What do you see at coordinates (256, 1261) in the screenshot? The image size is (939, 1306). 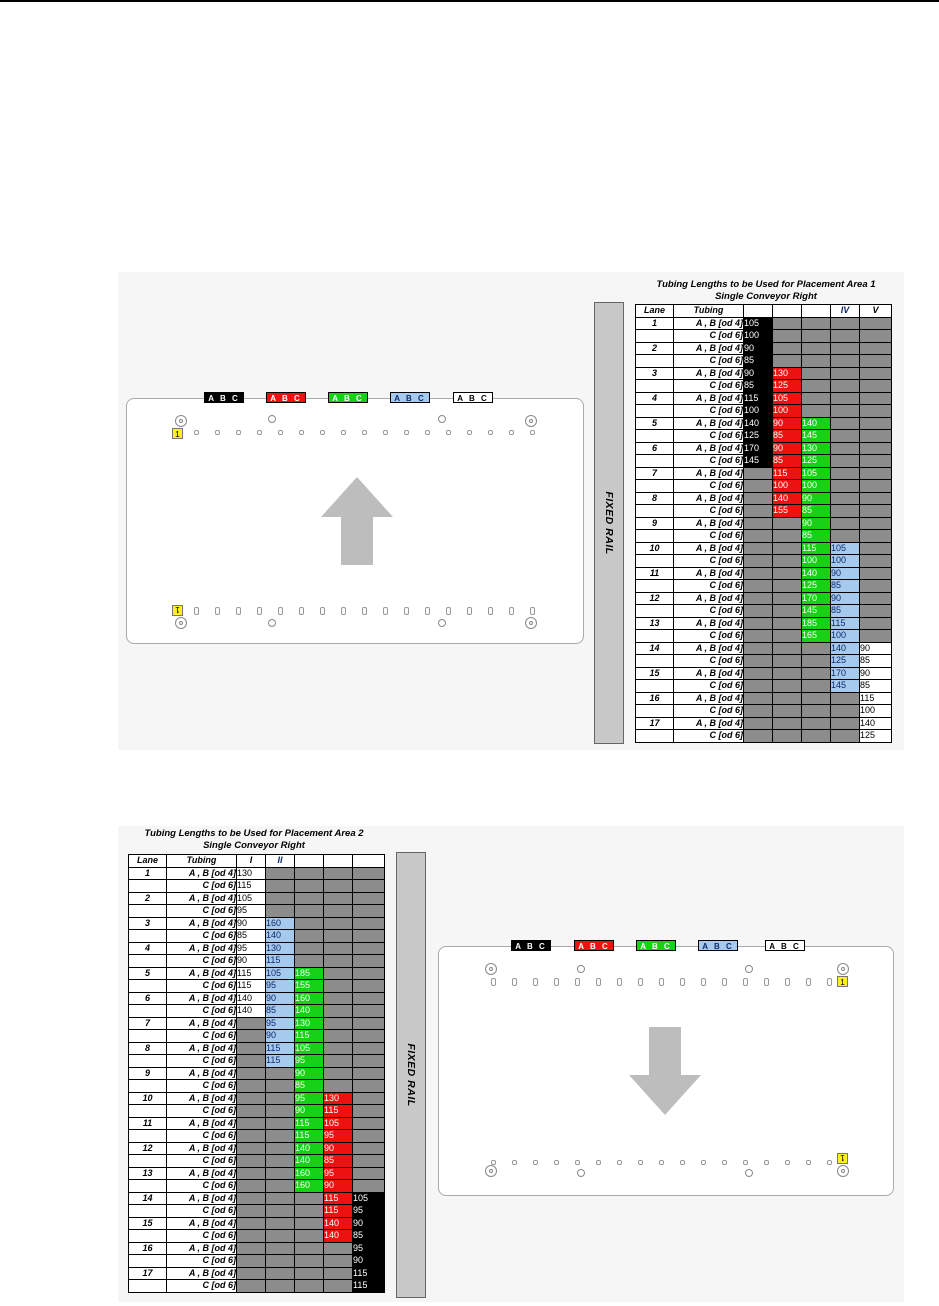 I see `table-row: C [od 6] 90` at bounding box center [256, 1261].